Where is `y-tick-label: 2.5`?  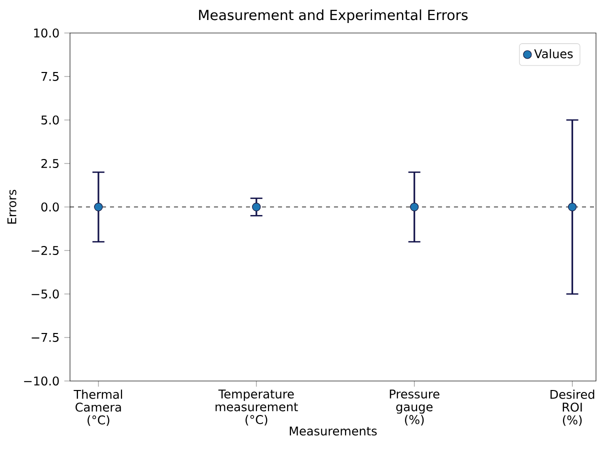 y-tick-label: 2.5 is located at coordinates (50, 163).